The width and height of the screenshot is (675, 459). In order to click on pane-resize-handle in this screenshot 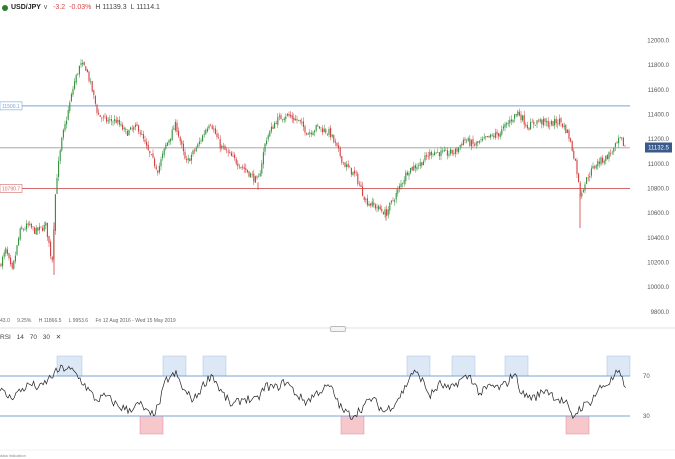, I will do `click(338, 329)`.